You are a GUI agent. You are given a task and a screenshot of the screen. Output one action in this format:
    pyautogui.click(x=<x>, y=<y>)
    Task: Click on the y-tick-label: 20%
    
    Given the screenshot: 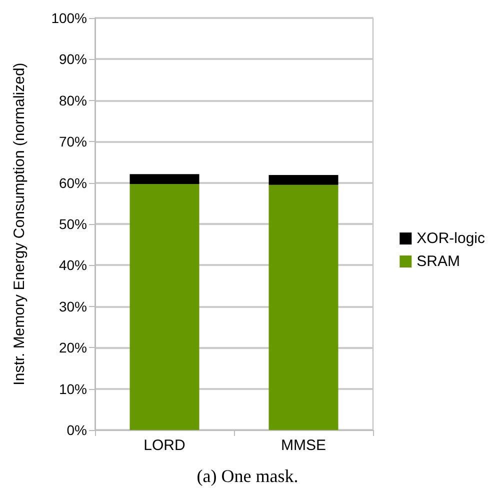 What is the action you would take?
    pyautogui.click(x=72, y=348)
    